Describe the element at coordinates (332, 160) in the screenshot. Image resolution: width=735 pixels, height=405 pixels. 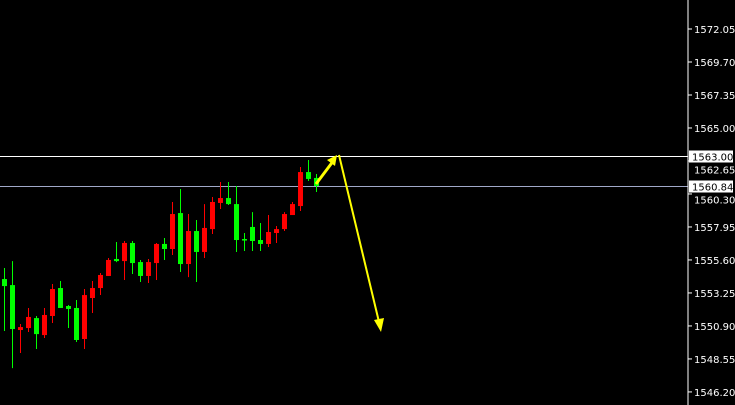
I see `up-arrow-head` at that location.